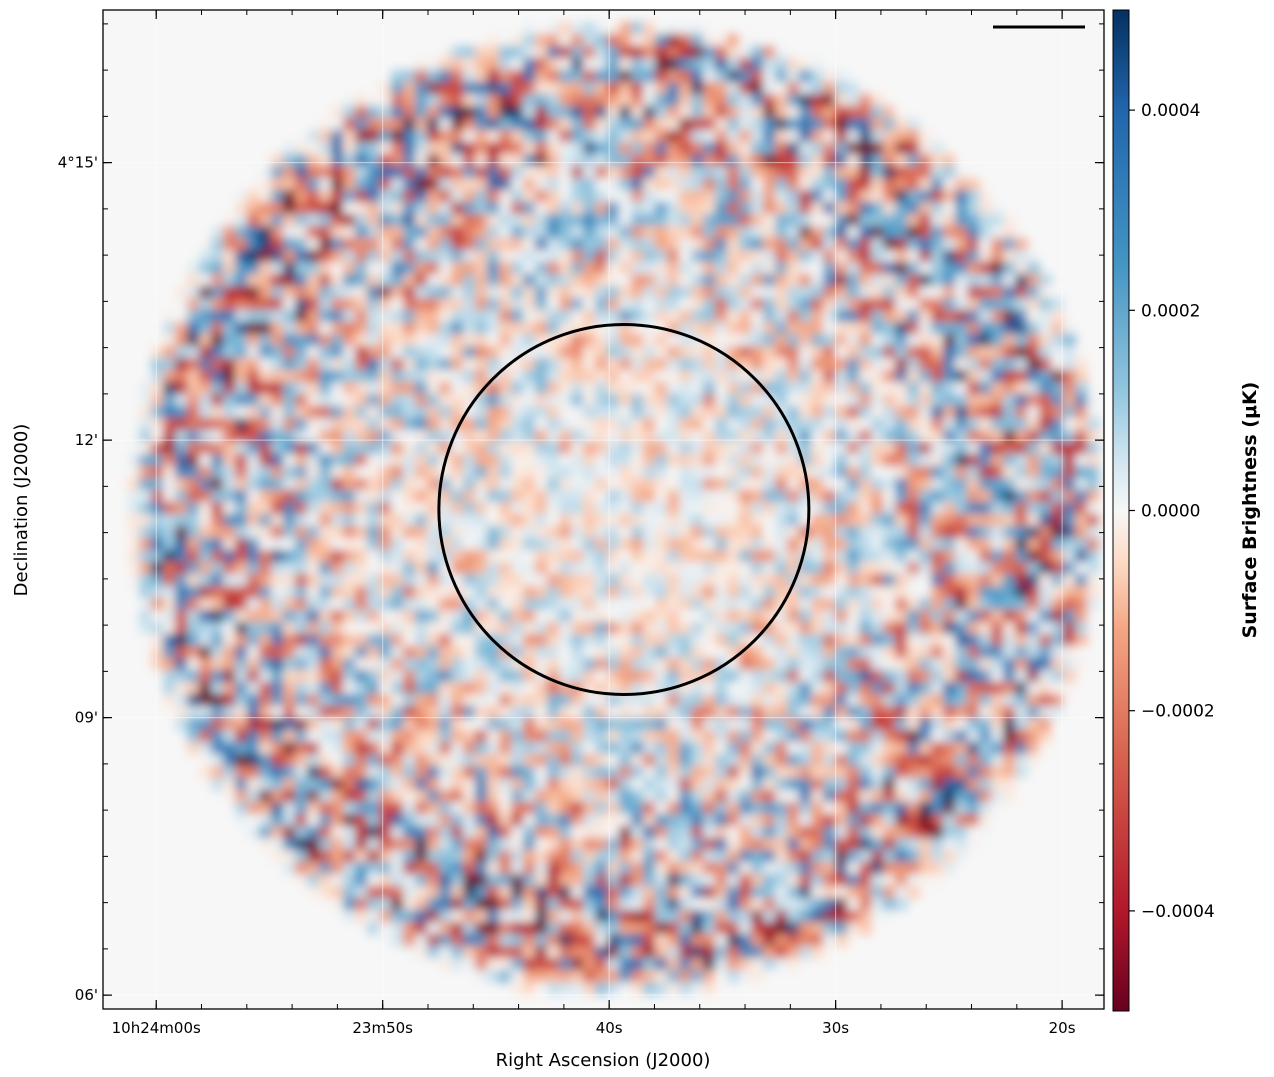  What do you see at coordinates (78, 163) in the screenshot?
I see `y-tick-label: 4°15'` at bounding box center [78, 163].